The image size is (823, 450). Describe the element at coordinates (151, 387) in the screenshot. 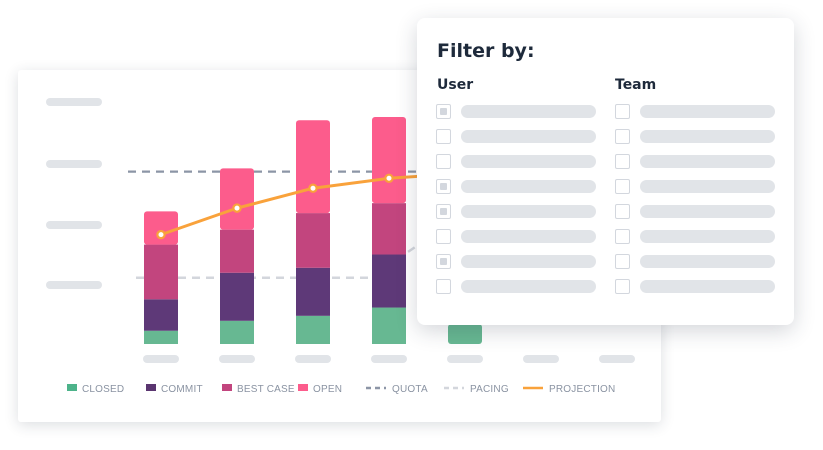

I see `legend-swatch-commit` at that location.